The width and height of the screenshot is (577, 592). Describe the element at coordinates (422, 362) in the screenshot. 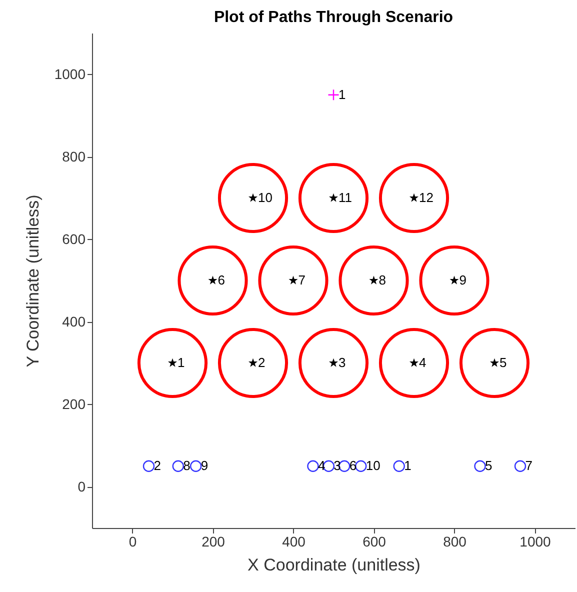

I see `annotation: 4` at that location.